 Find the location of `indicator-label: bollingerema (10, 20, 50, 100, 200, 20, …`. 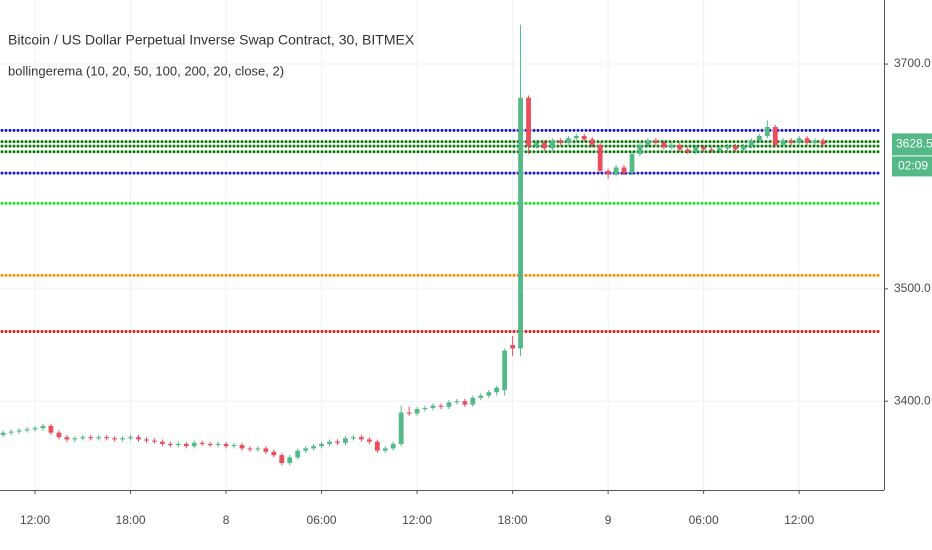

indicator-label: bollingerema (10, 20, 50, 100, 200, 20, … is located at coordinates (146, 70).